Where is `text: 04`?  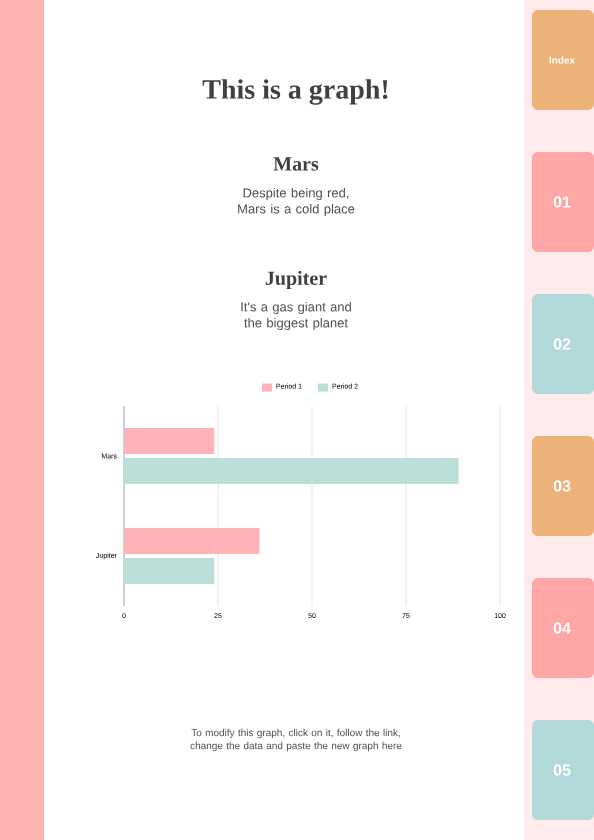 text: 04 is located at coordinates (562, 628).